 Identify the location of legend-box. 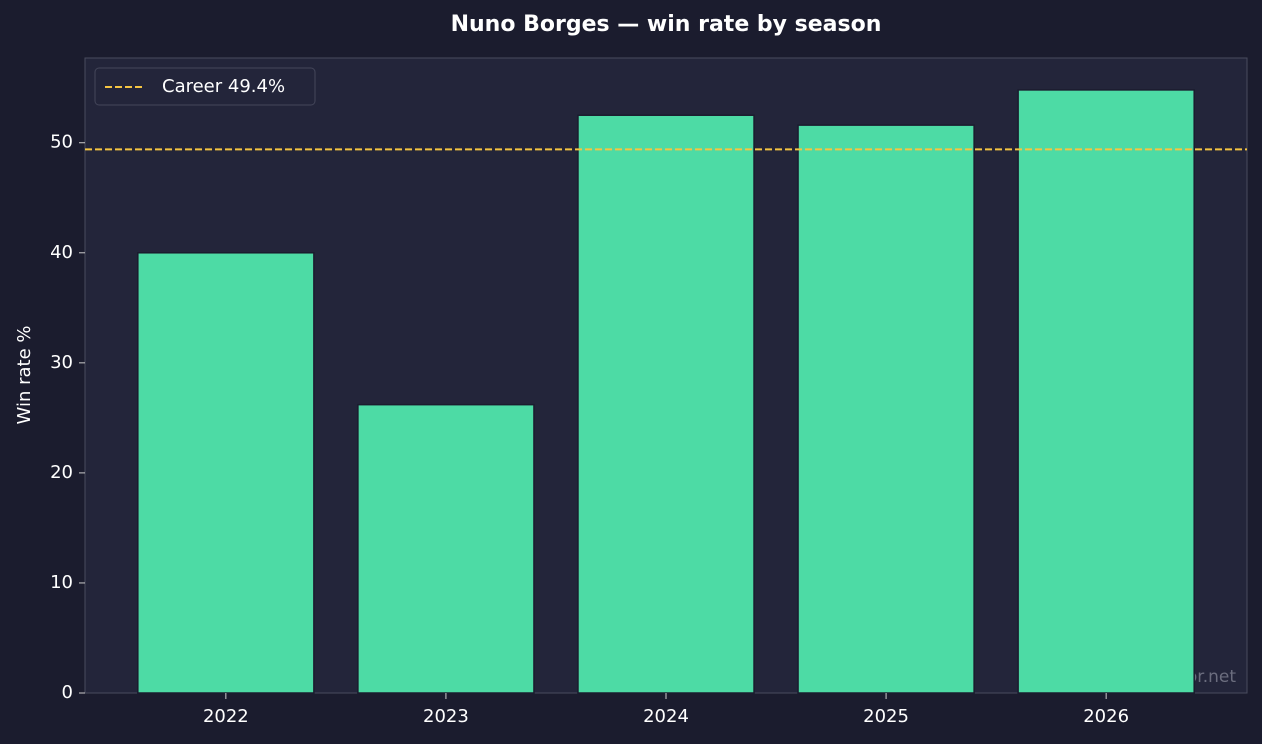
(205, 86).